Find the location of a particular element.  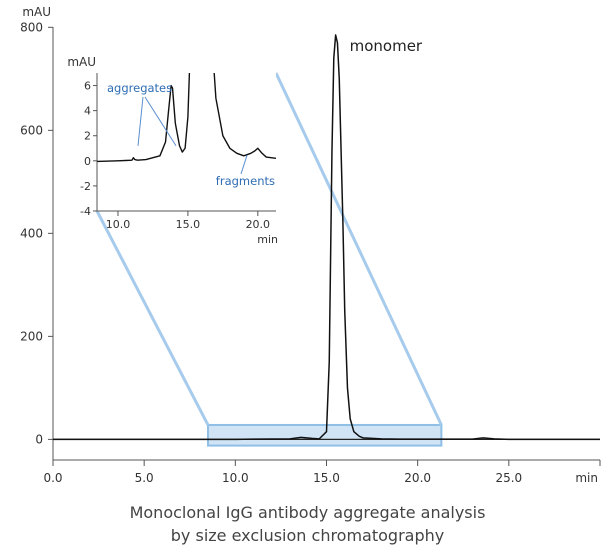

main-y-tick-label: 0 is located at coordinates (39, 439).